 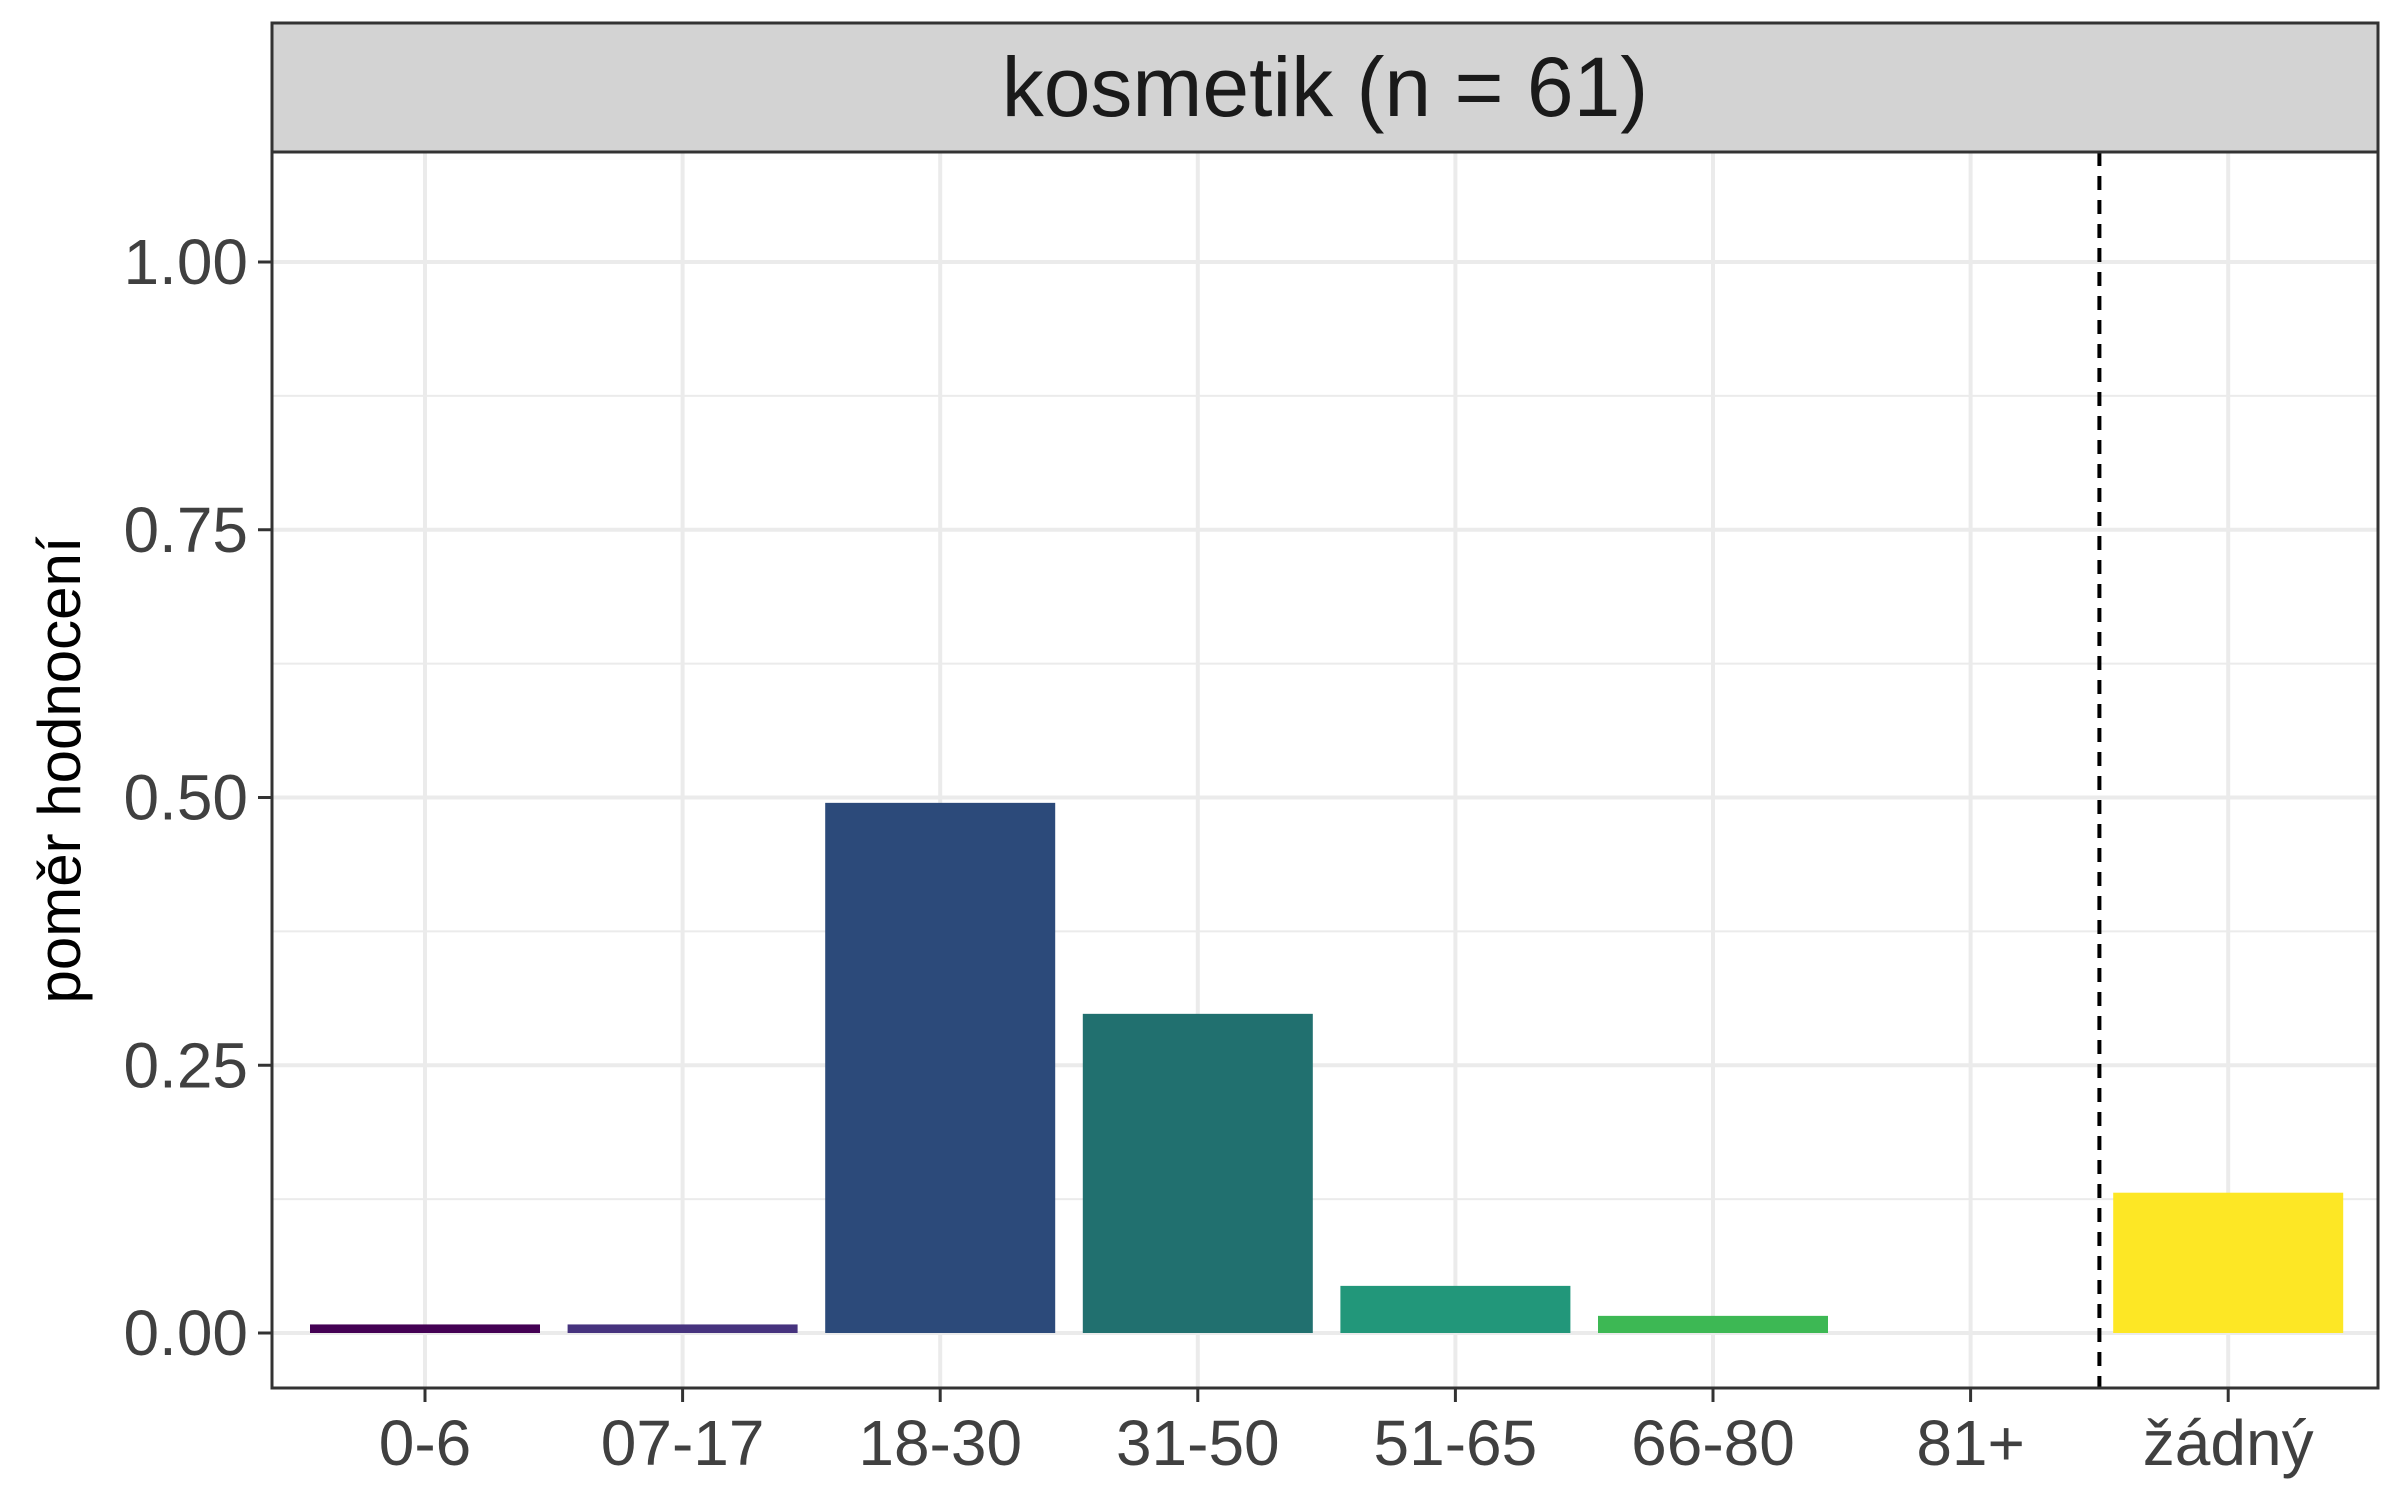 I want to click on y-tick-label: 0.00, so click(x=185, y=1333).